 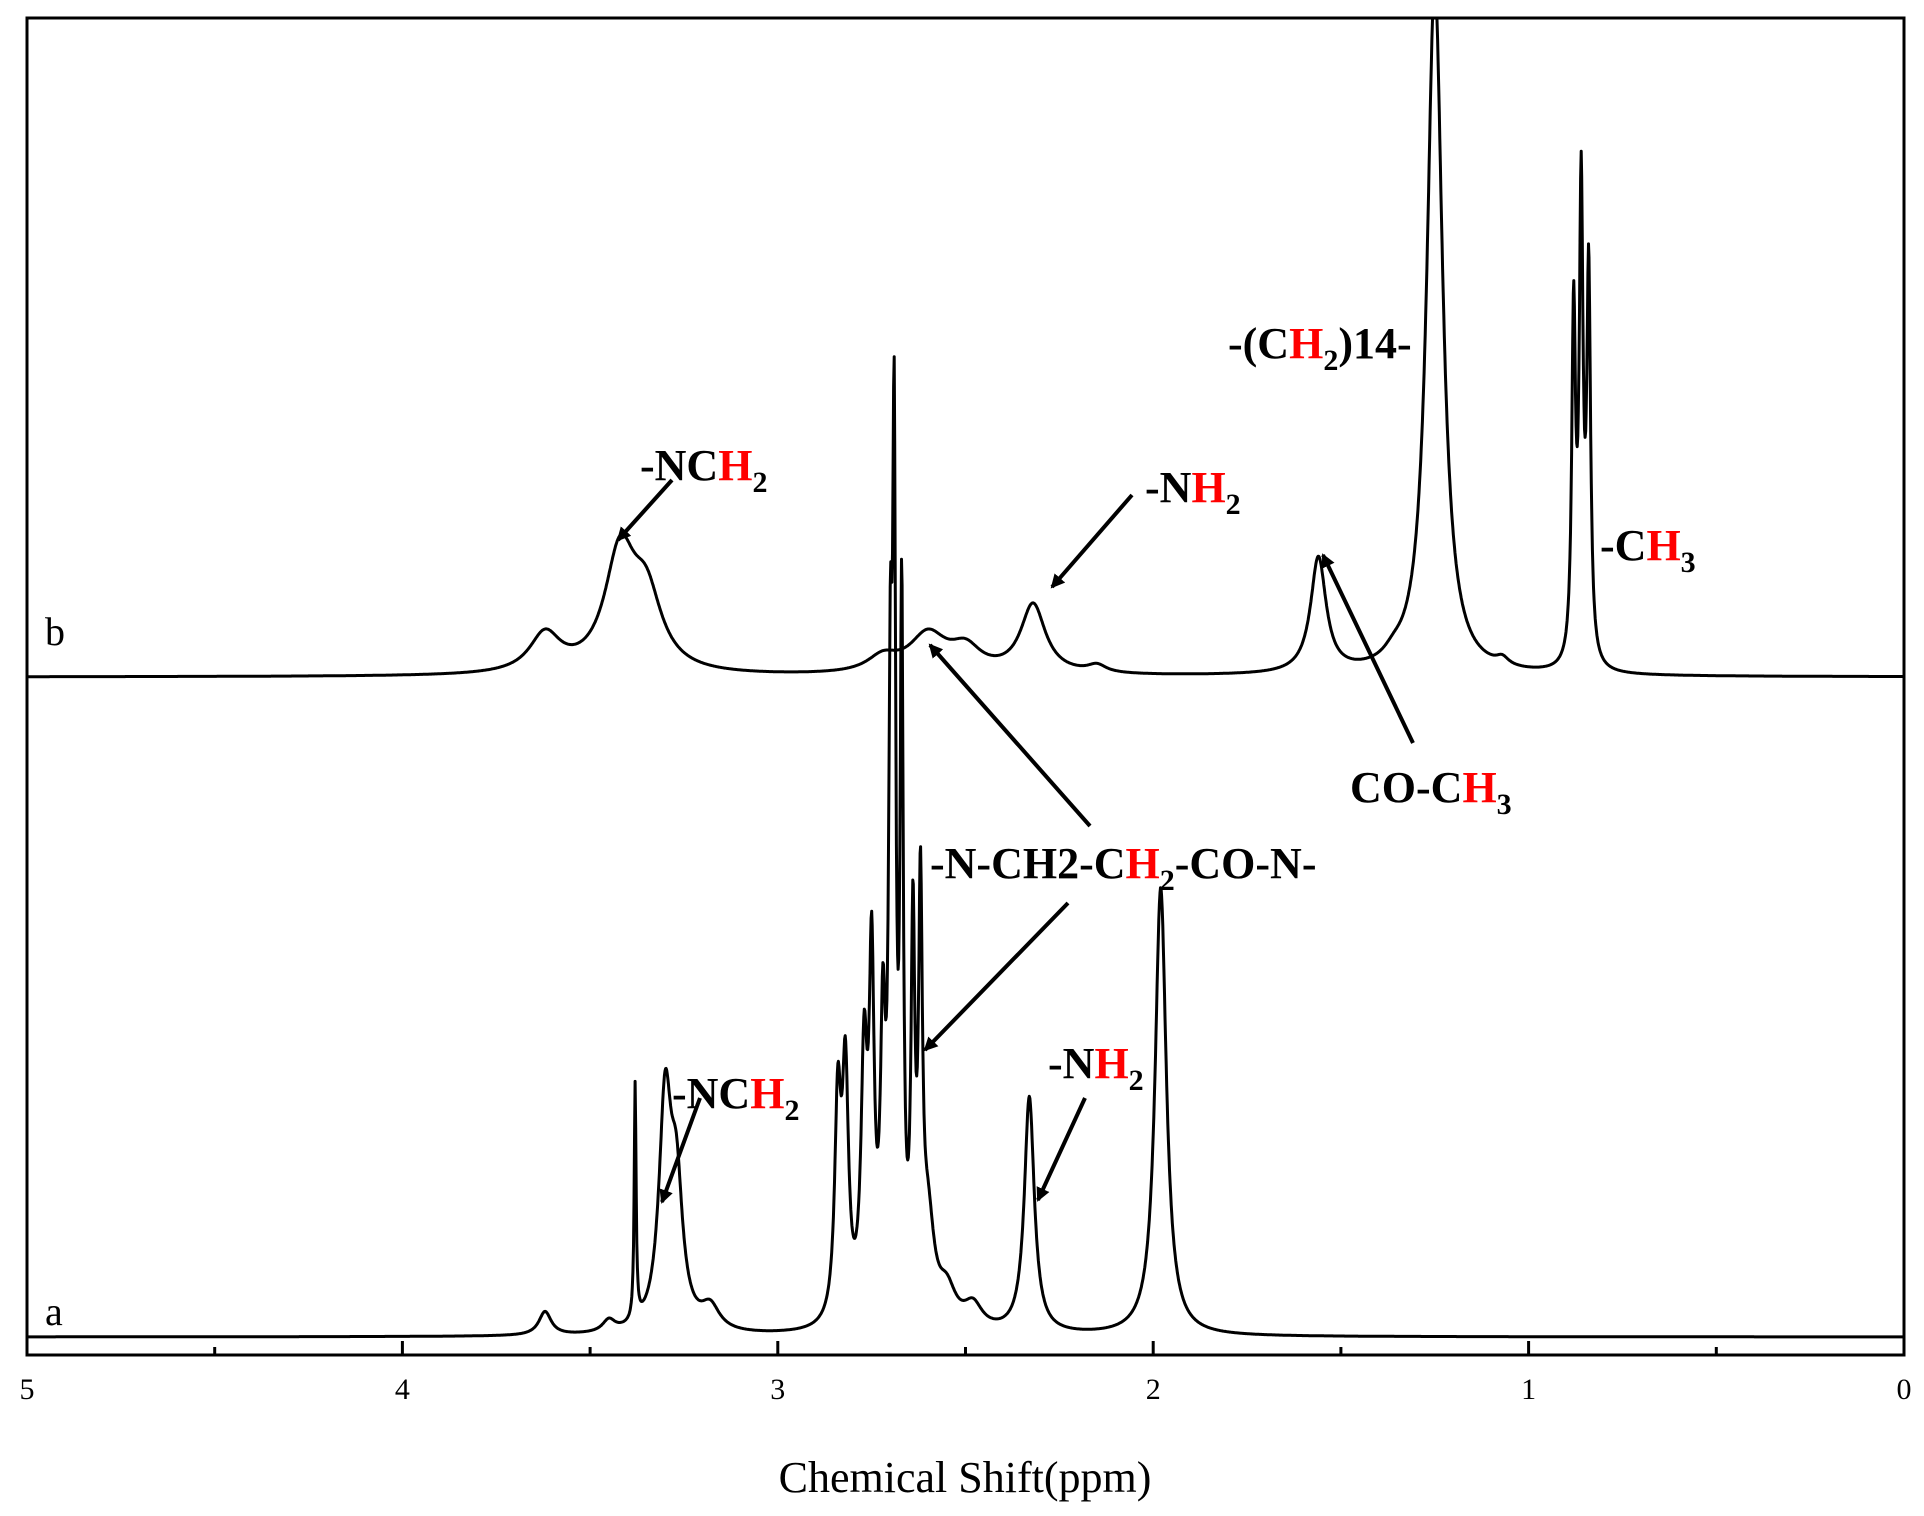 What do you see at coordinates (1623, 545) in the screenshot?
I see `ann-text-base: -C` at bounding box center [1623, 545].